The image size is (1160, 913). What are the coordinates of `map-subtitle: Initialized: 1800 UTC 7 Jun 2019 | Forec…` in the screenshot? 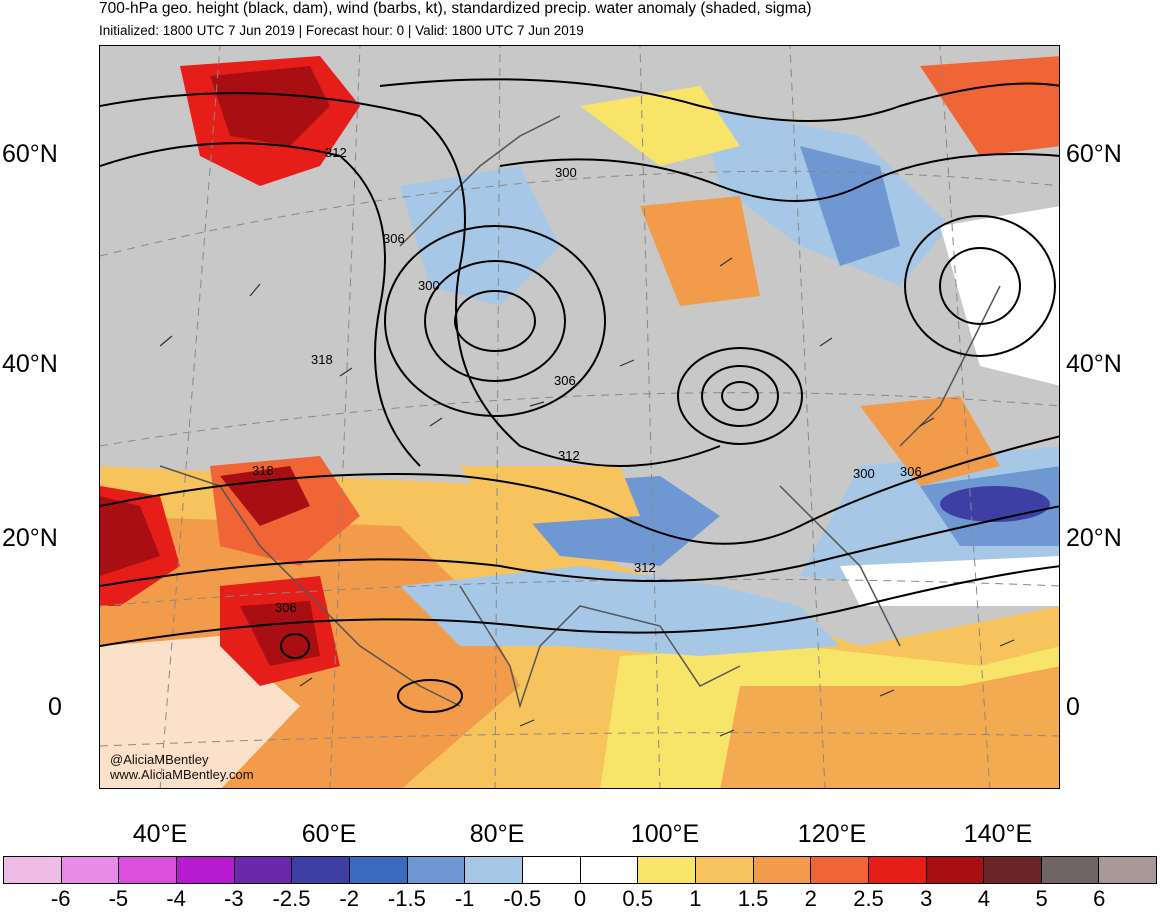 It's located at (341, 30).